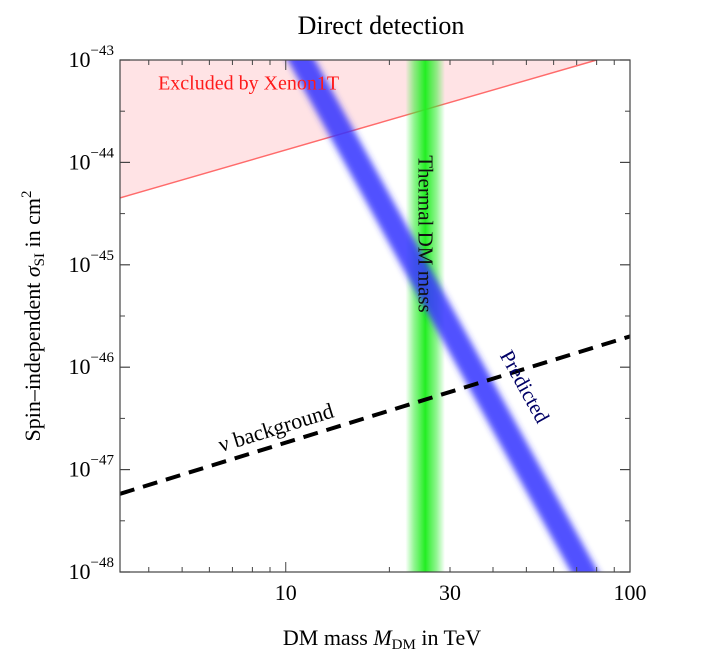 The height and width of the screenshot is (663, 701). What do you see at coordinates (91, 262) in the screenshot?
I see `y-tick-label: 10−45` at bounding box center [91, 262].